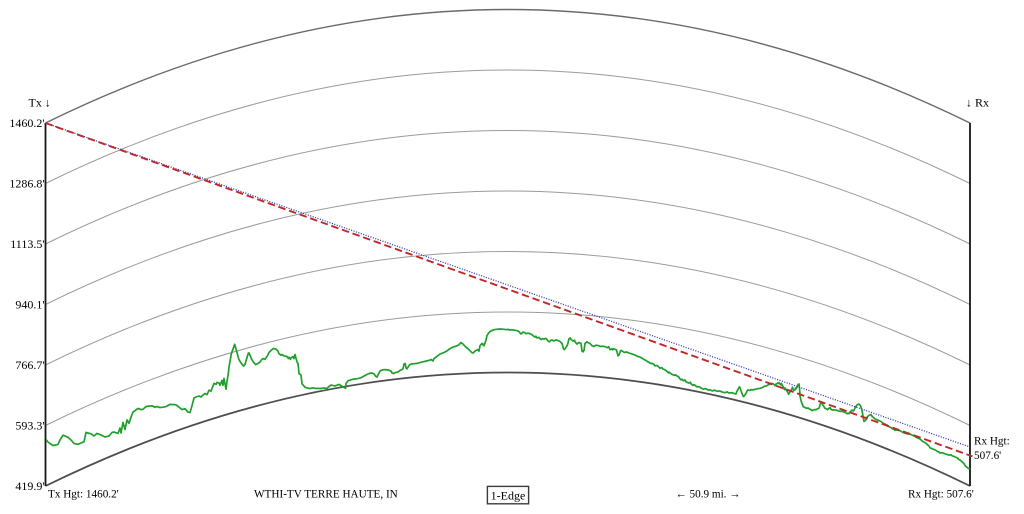 This screenshot has height=514, width=1024. Describe the element at coordinates (40, 103) in the screenshot. I see `svg-text: Tx ↓` at that location.